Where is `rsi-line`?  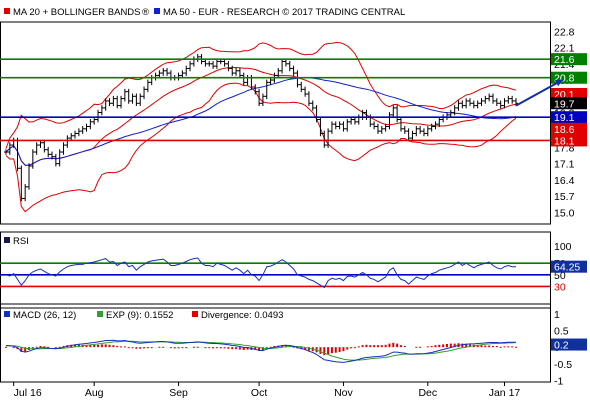
rsi-line is located at coordinates (260, 273).